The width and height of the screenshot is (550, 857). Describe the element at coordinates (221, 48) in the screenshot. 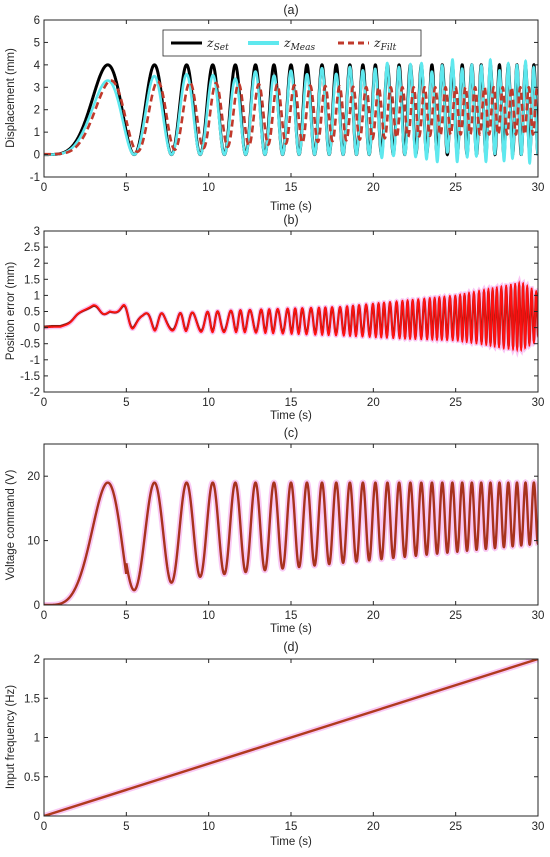

I see `legend-label-set-sub: Set` at that location.